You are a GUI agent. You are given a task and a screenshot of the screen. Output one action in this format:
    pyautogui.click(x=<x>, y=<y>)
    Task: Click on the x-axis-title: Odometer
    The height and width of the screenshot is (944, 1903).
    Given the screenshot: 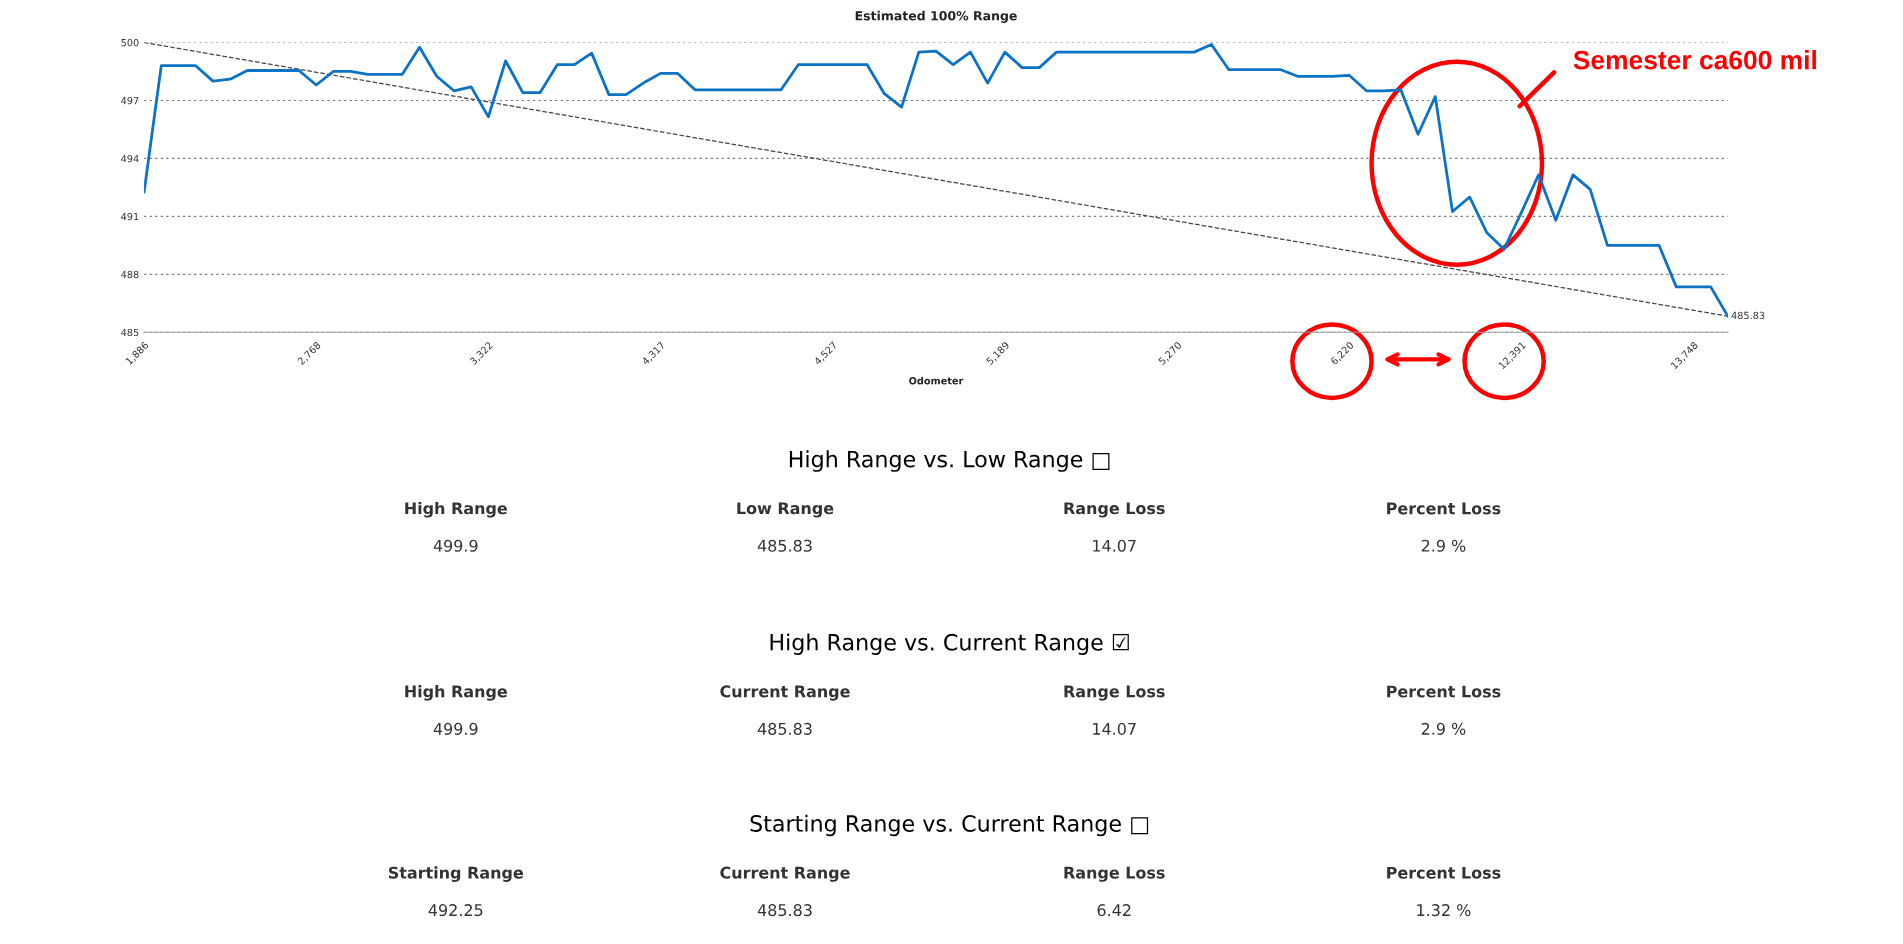 What is the action you would take?
    pyautogui.click(x=936, y=380)
    